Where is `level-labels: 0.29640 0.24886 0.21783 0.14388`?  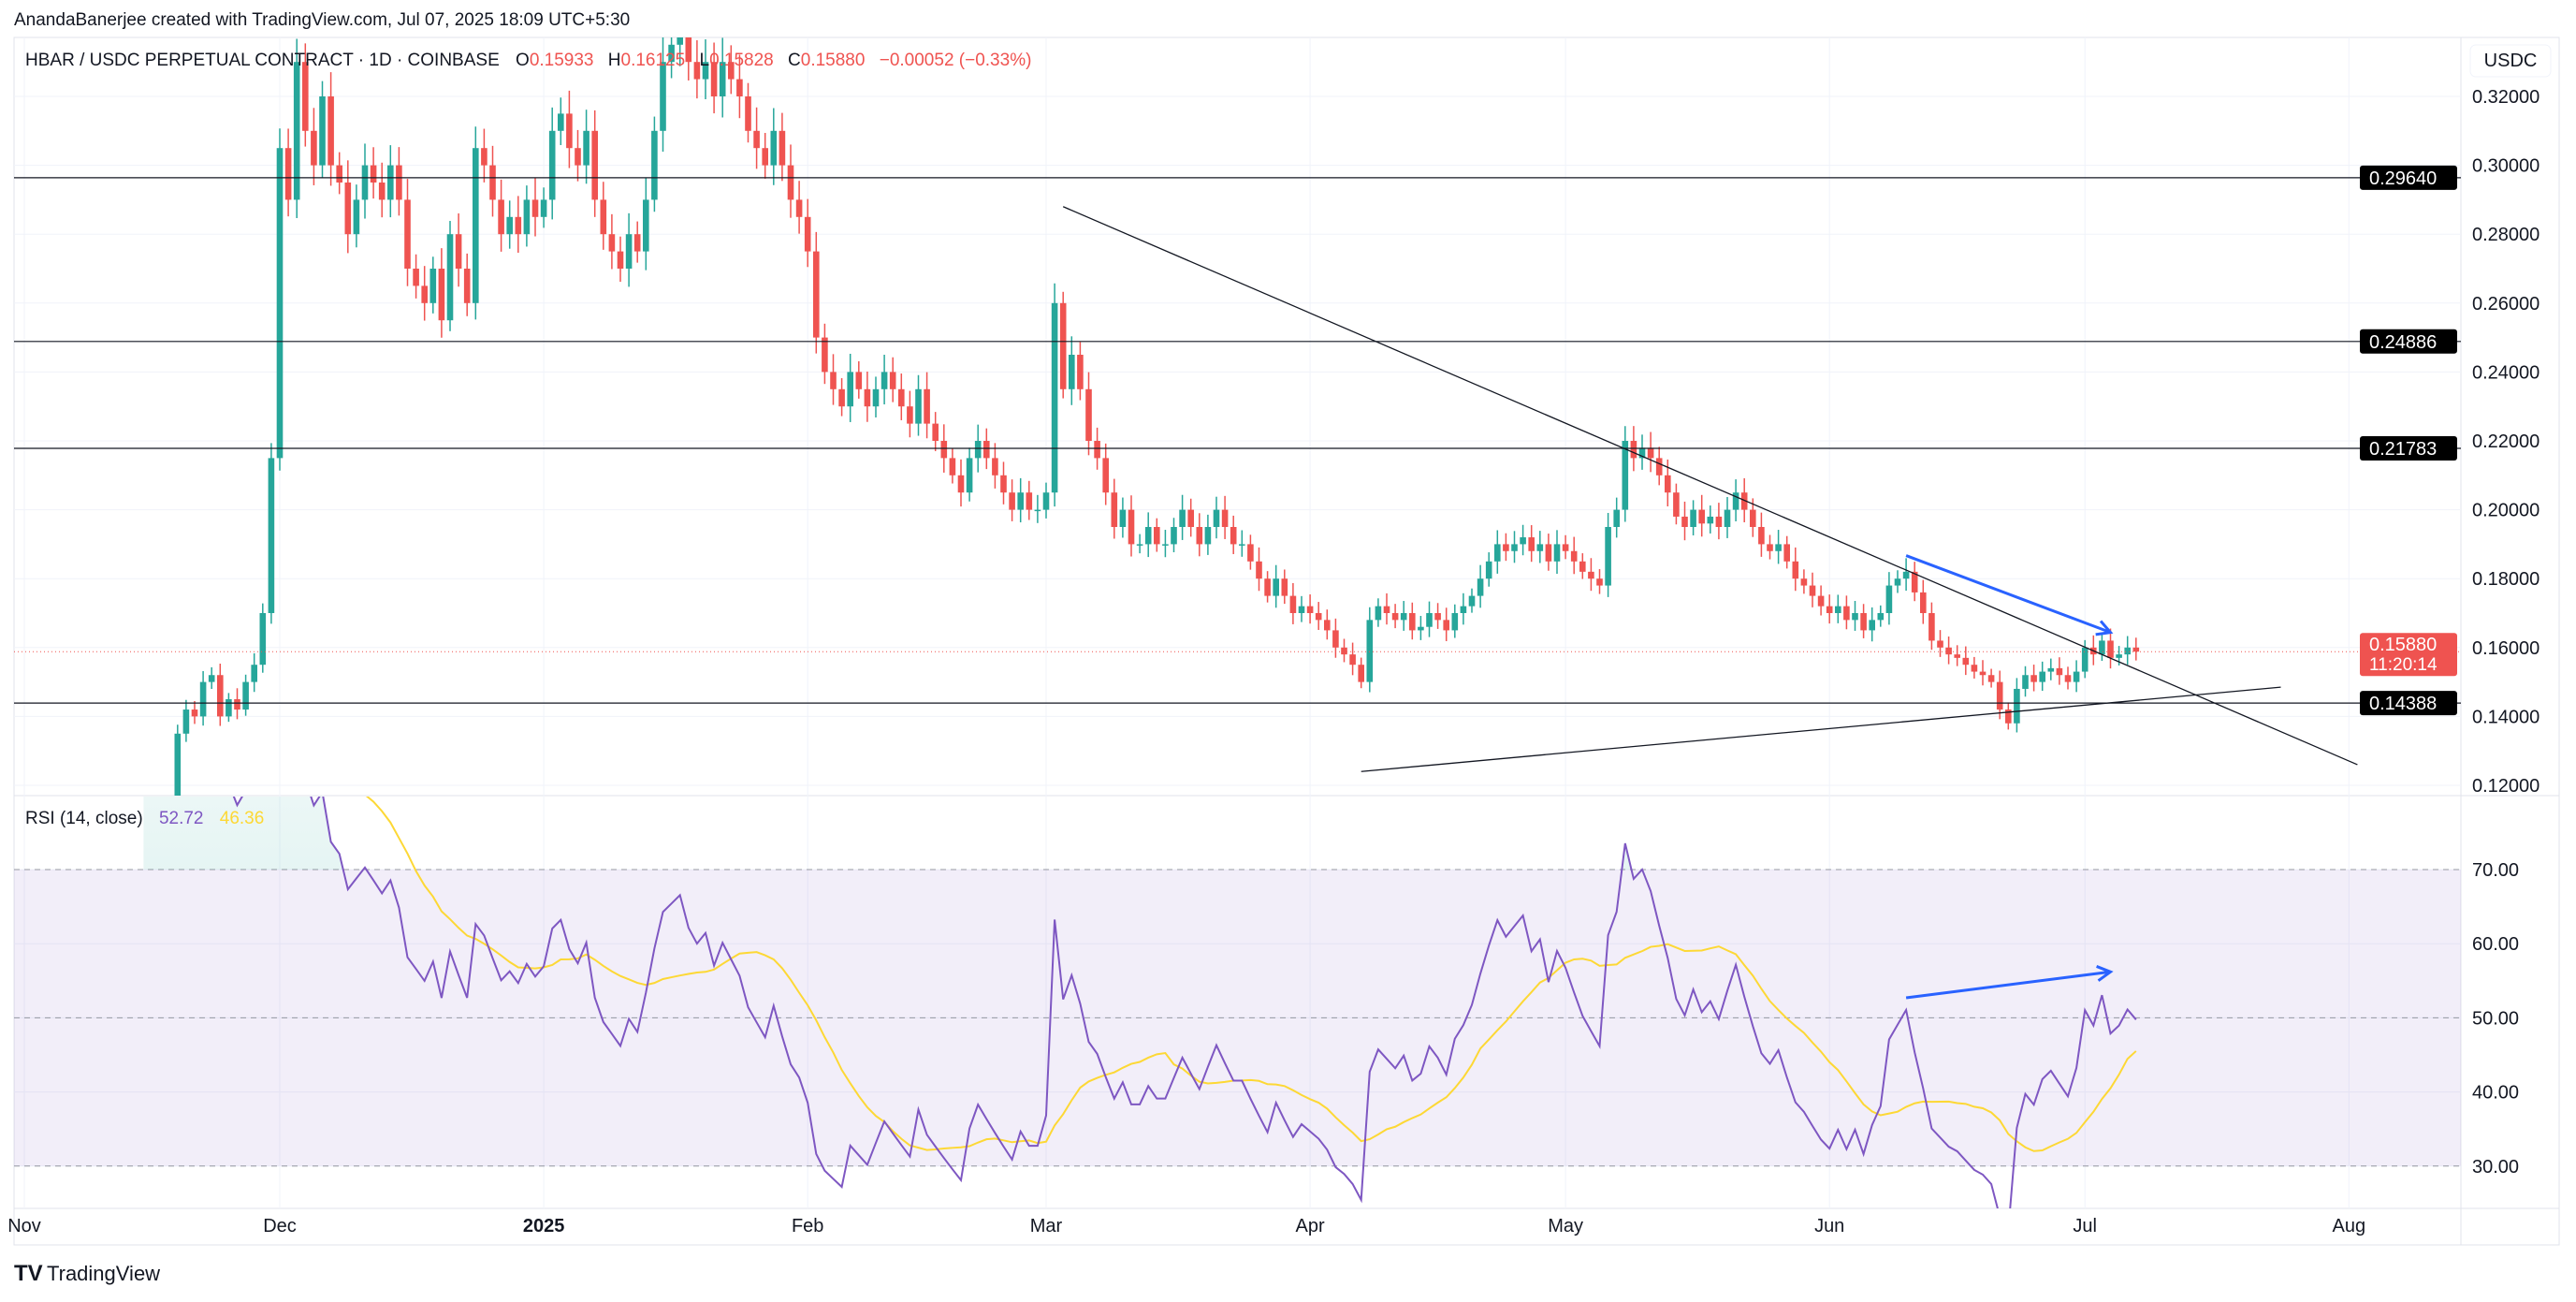
level-labels: 0.29640 0.24886 0.21783 0.14388 is located at coordinates (2408, 440).